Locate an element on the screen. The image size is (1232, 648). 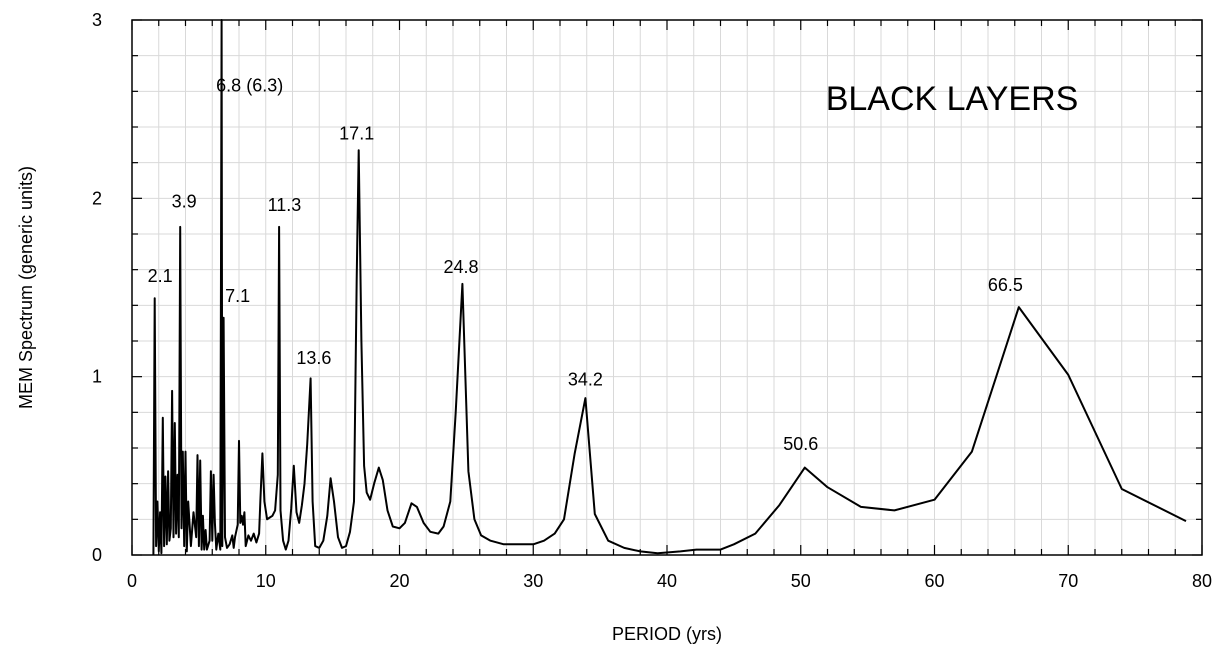
peak-label: 17.1 is located at coordinates (356, 133).